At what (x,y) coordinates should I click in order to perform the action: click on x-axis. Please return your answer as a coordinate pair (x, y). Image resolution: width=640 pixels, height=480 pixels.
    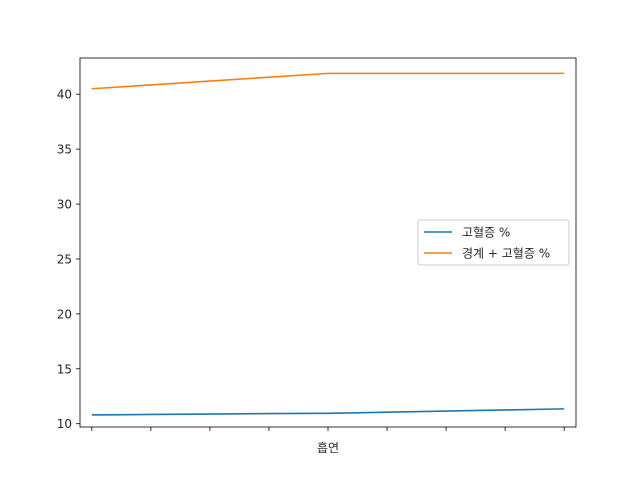
    Looking at the image, I should click on (328, 429).